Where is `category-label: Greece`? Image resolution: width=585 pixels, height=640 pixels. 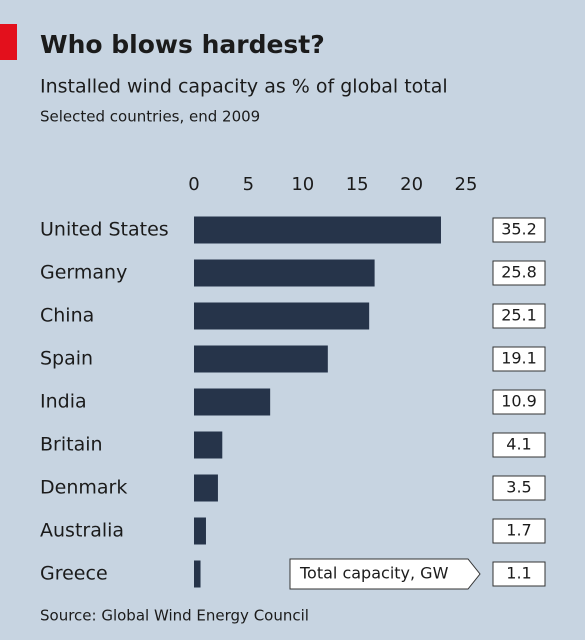 category-label: Greece is located at coordinates (74, 574).